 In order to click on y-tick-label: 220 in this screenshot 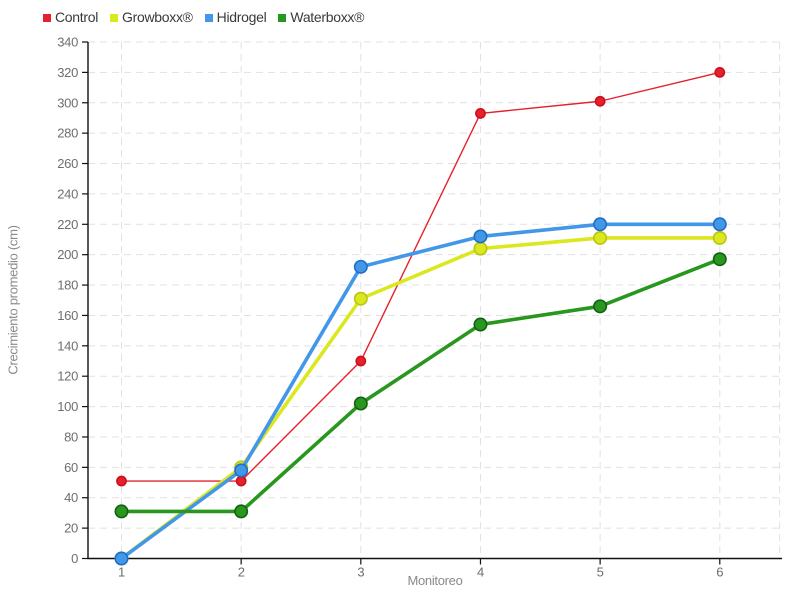, I will do `click(67, 224)`.